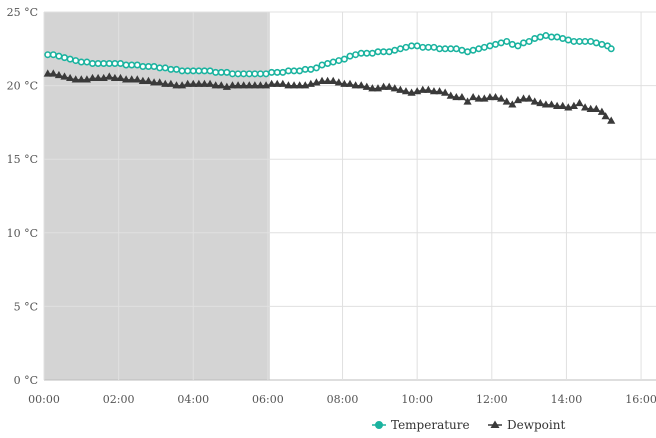  Describe the element at coordinates (492, 399) in the screenshot. I see `x-tick-label: 12:00` at that location.